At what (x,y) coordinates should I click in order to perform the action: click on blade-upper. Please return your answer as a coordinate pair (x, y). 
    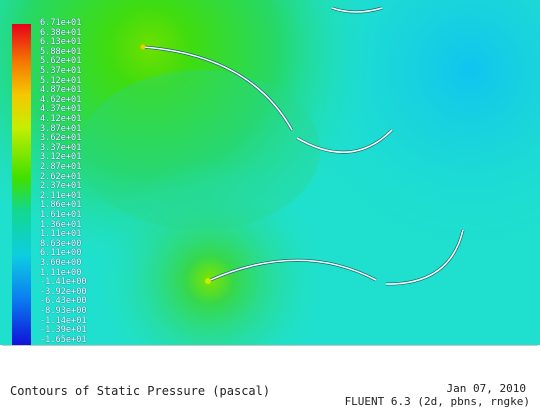
    Looking at the image, I should click on (217, 87).